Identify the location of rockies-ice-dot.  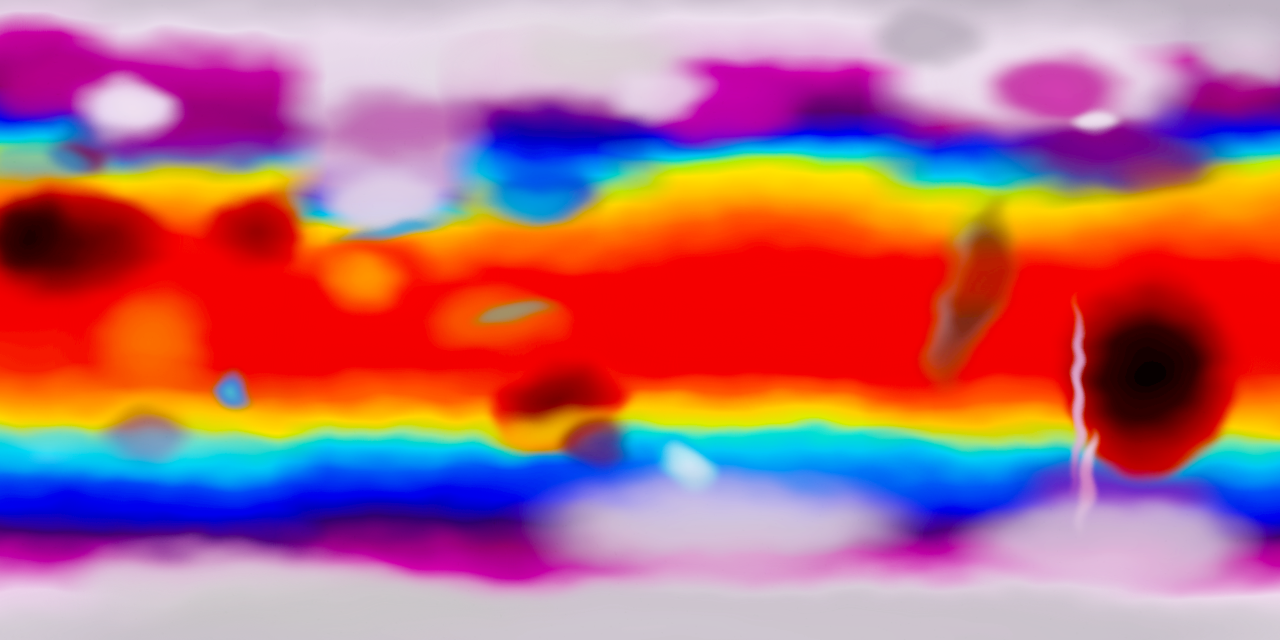
(1090, 125).